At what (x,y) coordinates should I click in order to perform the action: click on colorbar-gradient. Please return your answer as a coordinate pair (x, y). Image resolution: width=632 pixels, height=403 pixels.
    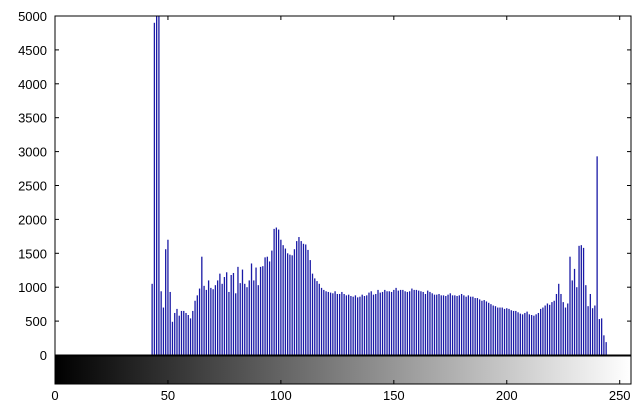
    Looking at the image, I should click on (343, 370).